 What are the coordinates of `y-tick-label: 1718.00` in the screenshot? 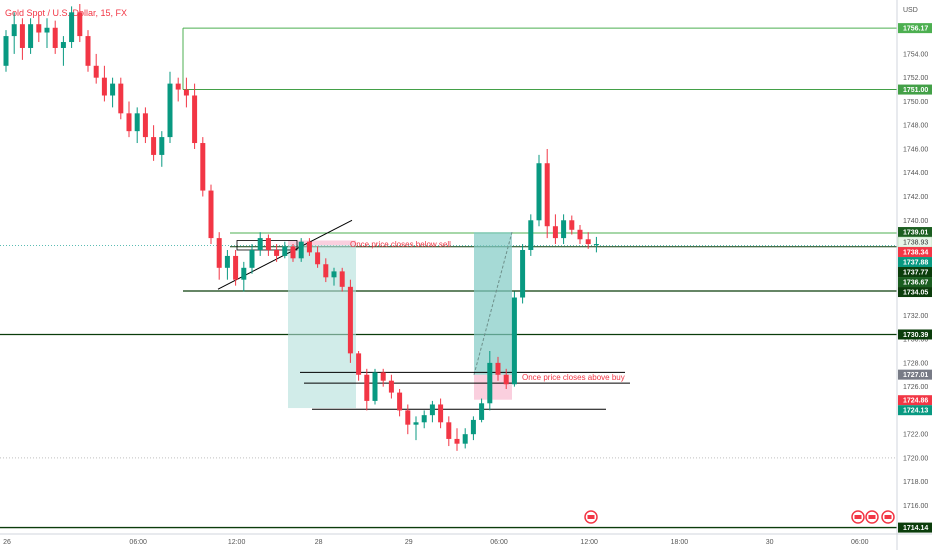 It's located at (915, 482).